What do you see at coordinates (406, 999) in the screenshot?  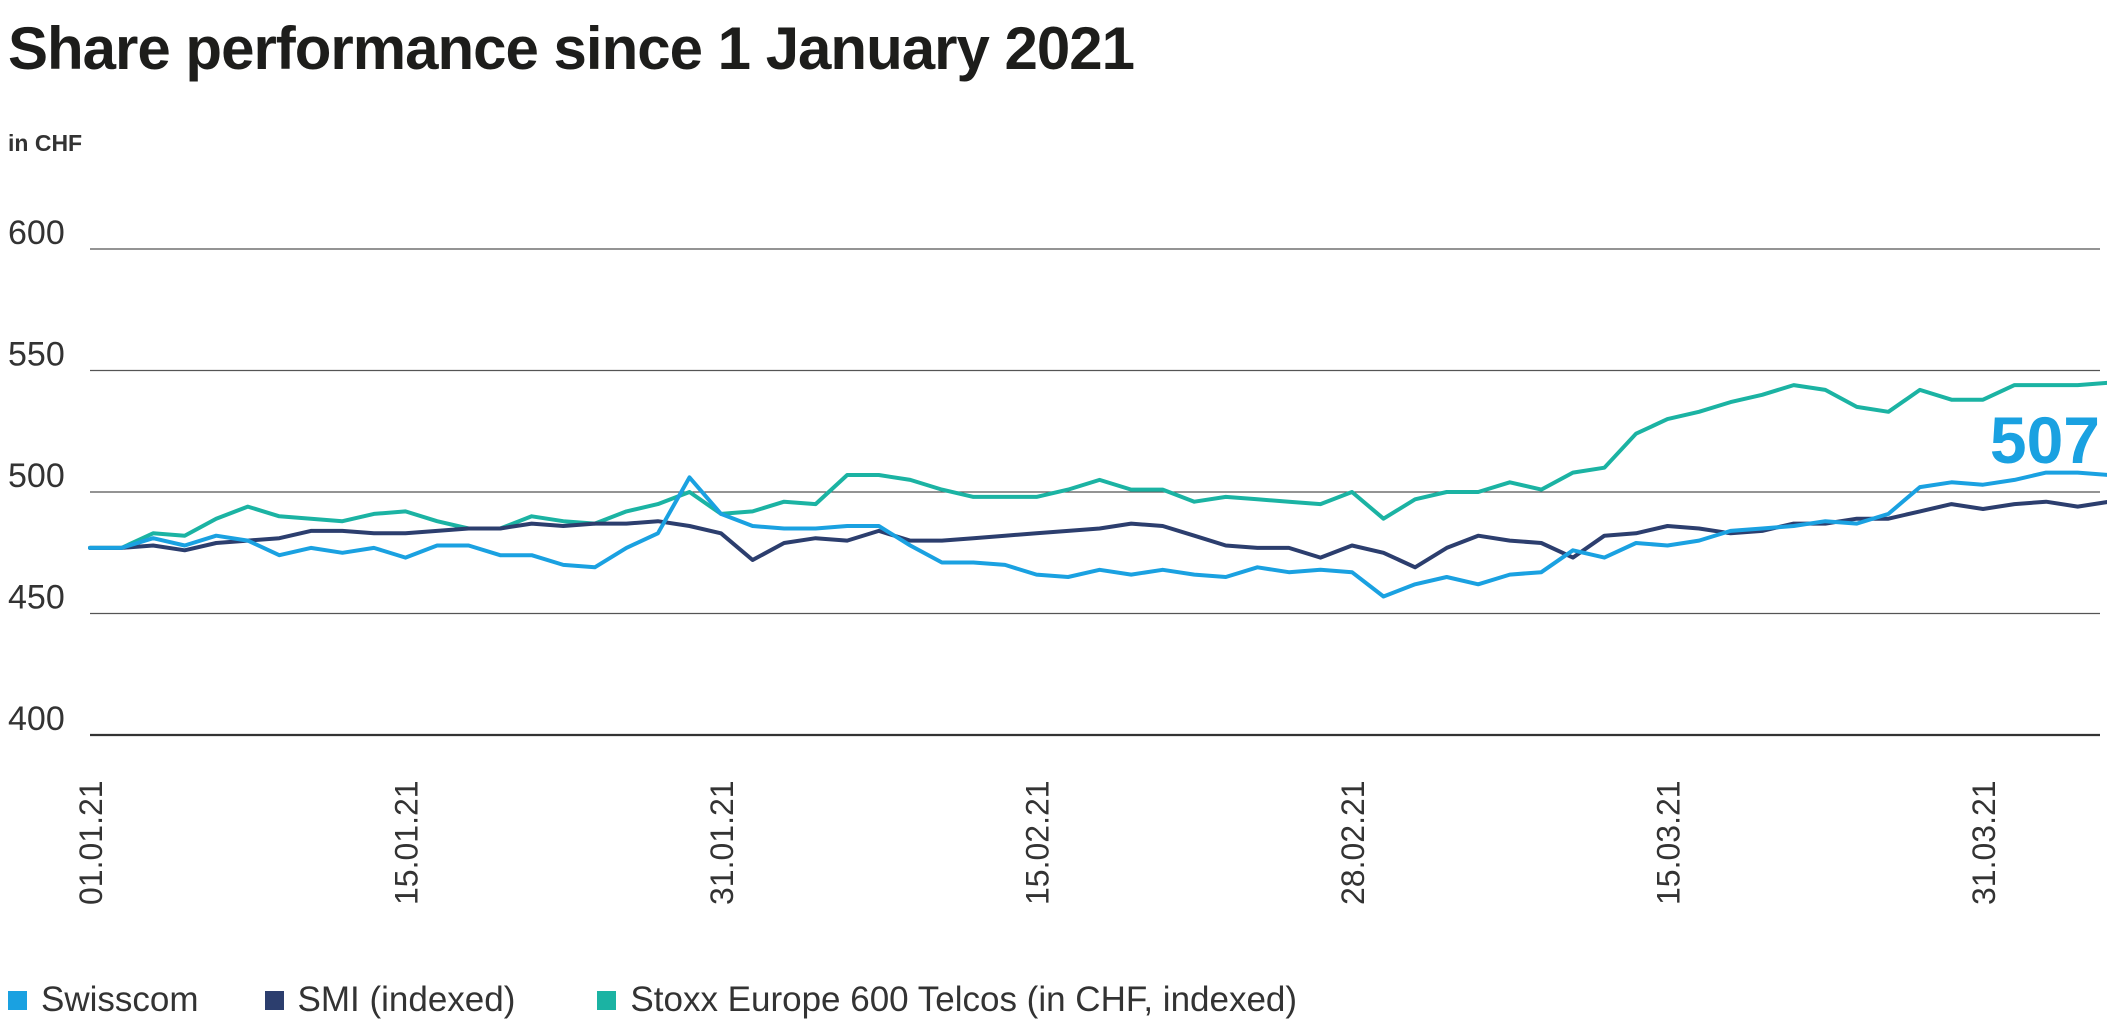 I see `legend-label-smi: SMI (indexed)` at bounding box center [406, 999].